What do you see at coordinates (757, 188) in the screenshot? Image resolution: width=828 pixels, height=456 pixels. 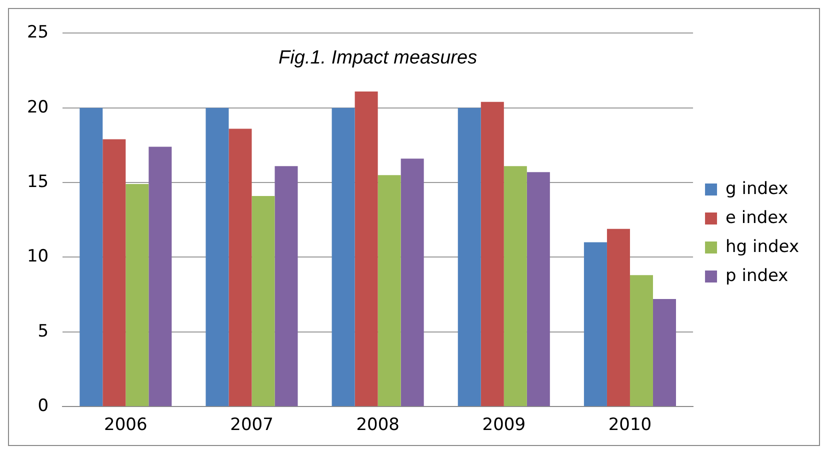 I see `legend-label: g index` at bounding box center [757, 188].